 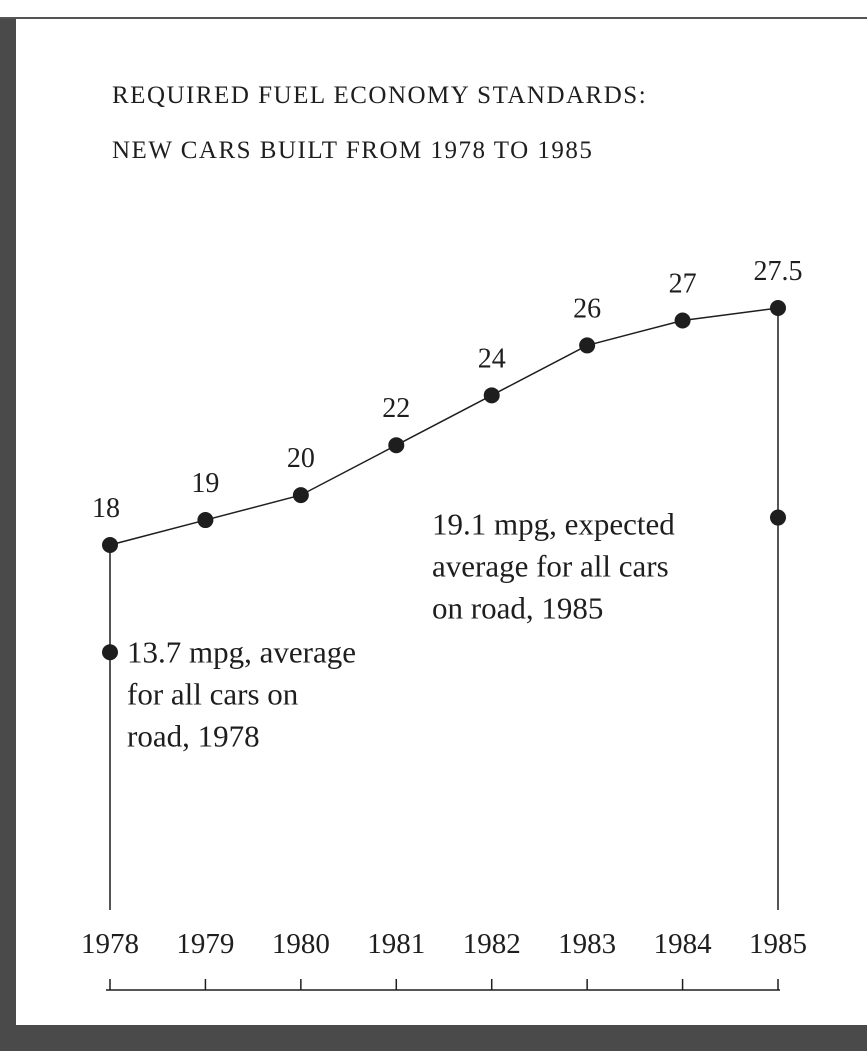 I want to click on x-tick-label: 1985, so click(x=778, y=944).